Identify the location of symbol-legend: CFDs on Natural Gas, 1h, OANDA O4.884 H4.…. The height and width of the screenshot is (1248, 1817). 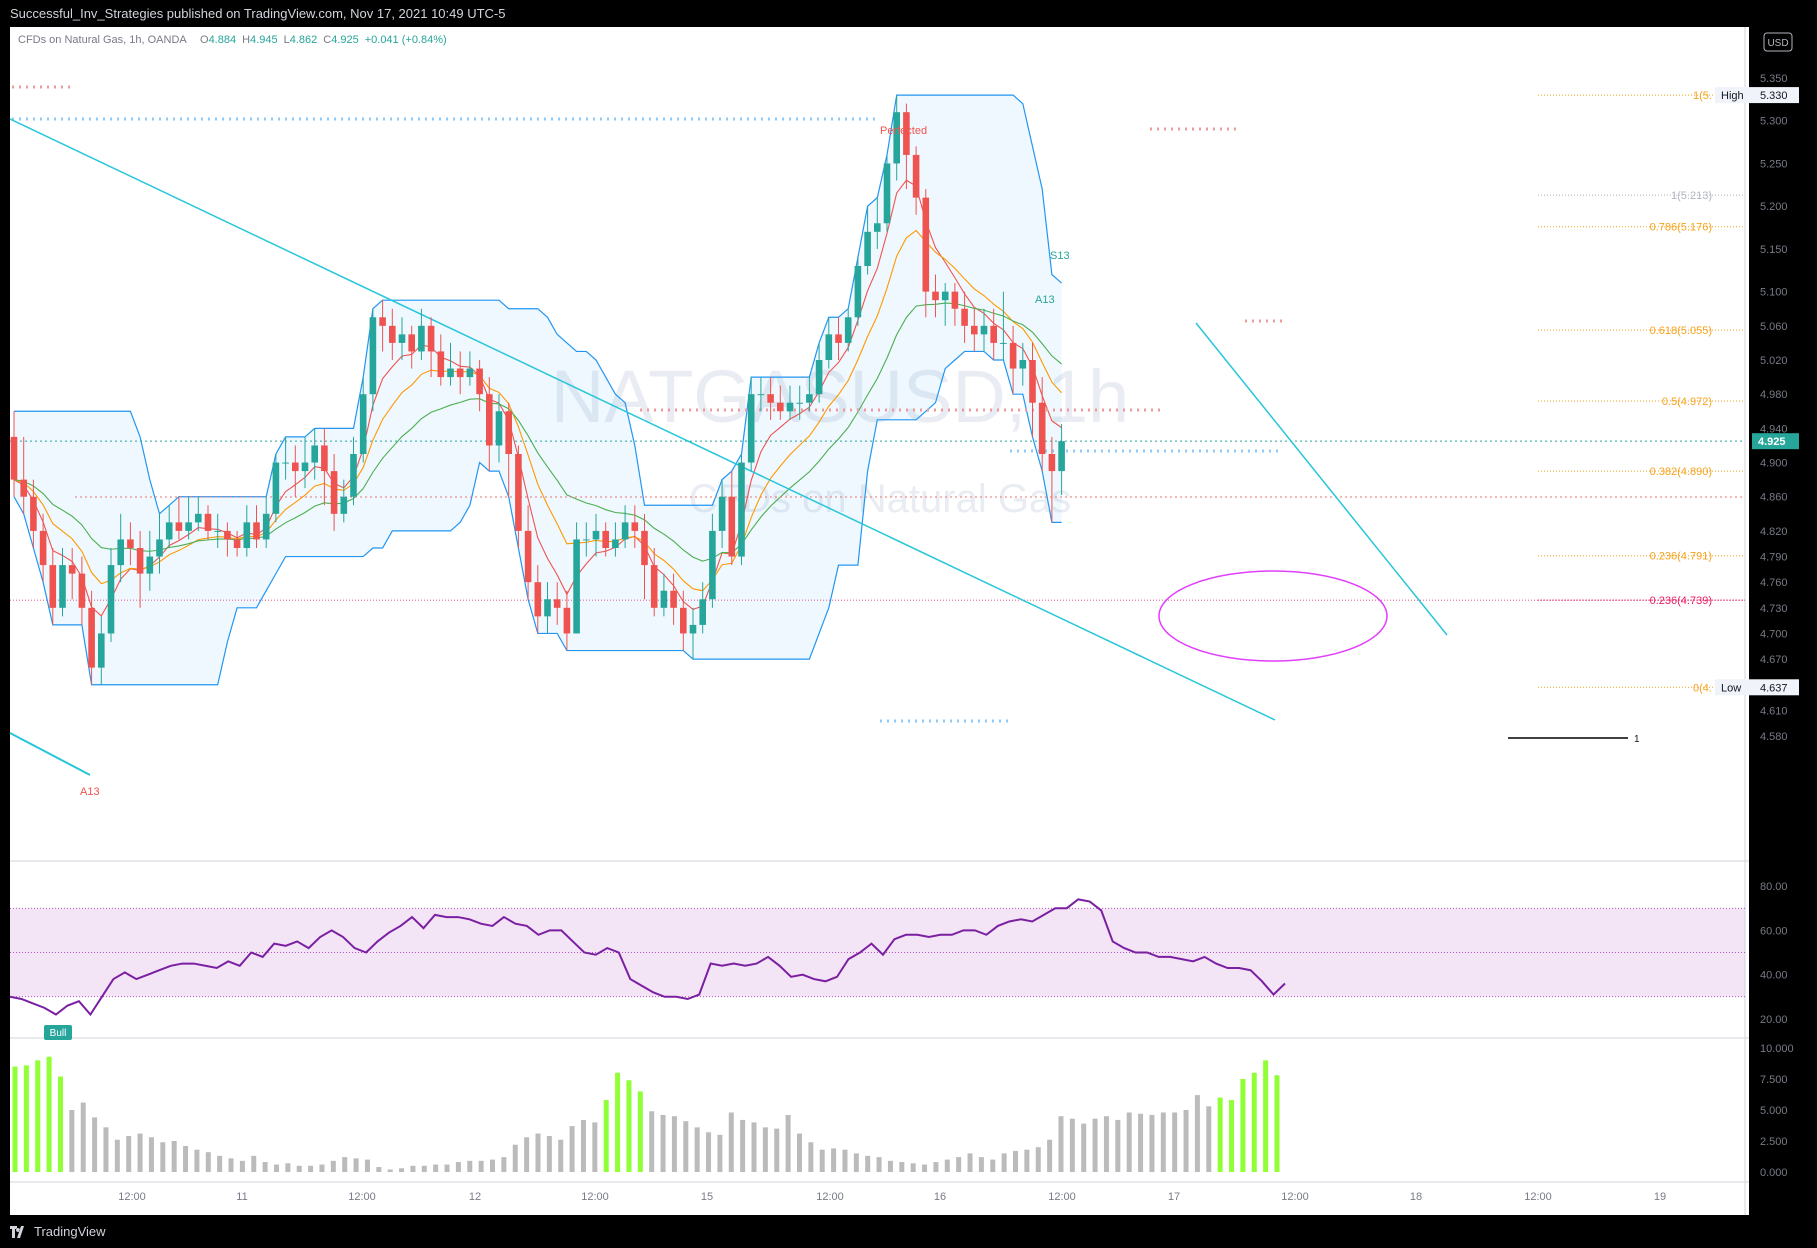
(232, 40).